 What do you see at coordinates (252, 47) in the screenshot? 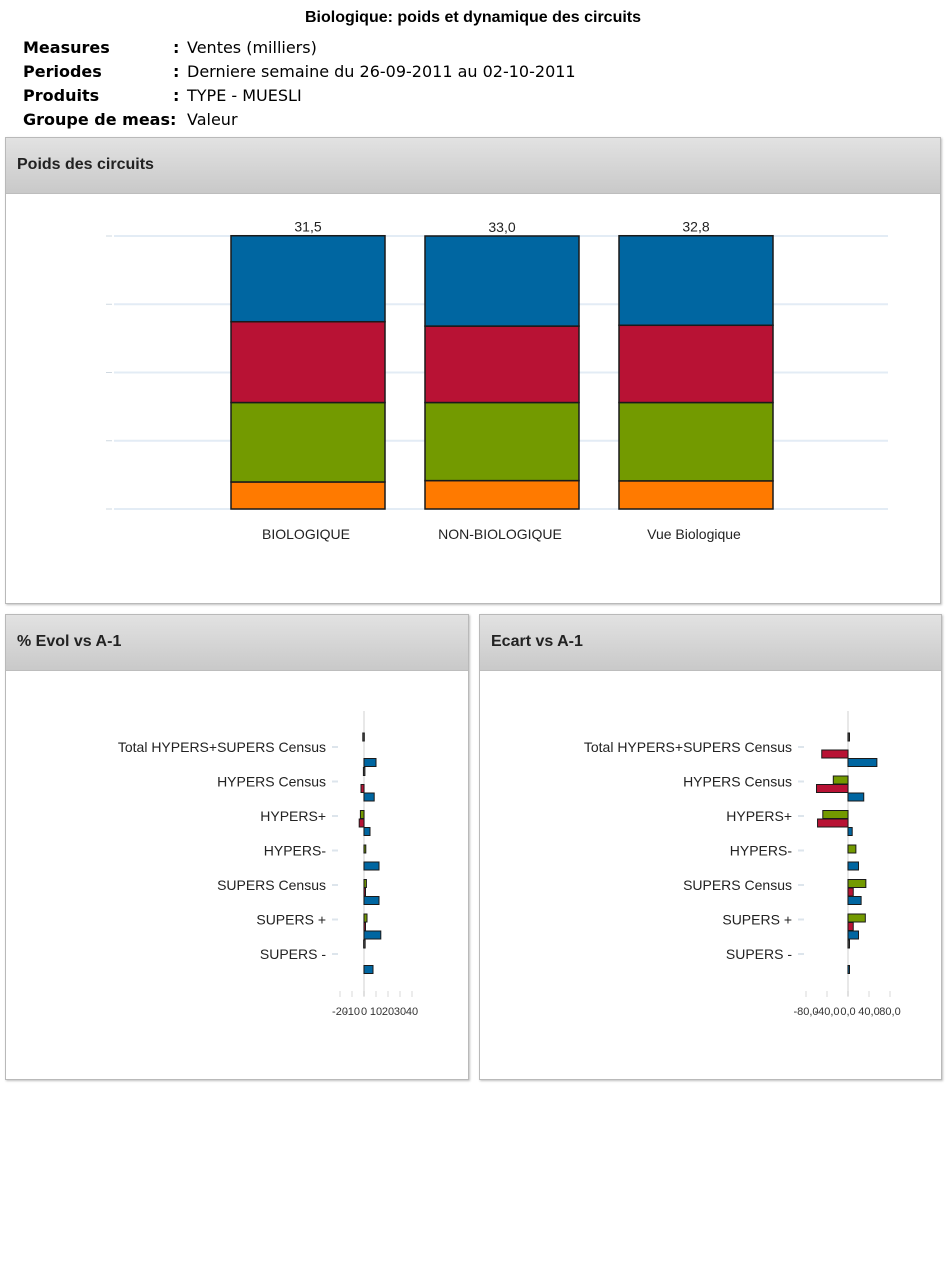
I see `meta-value: Ventes (milliers)` at bounding box center [252, 47].